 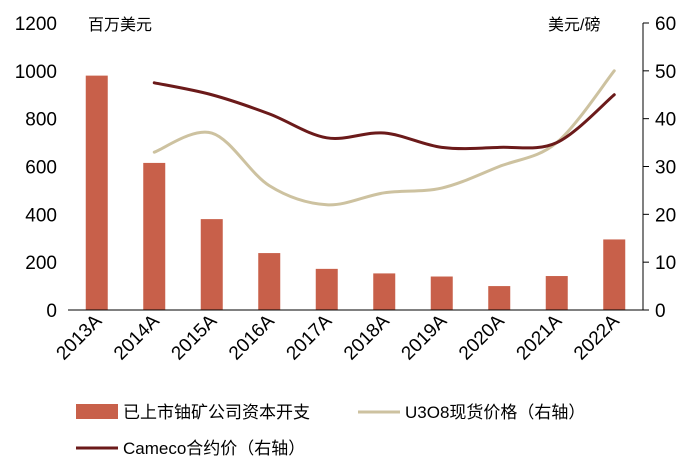 I want to click on x-axis-tick-label: 2020A, so click(x=482, y=337).